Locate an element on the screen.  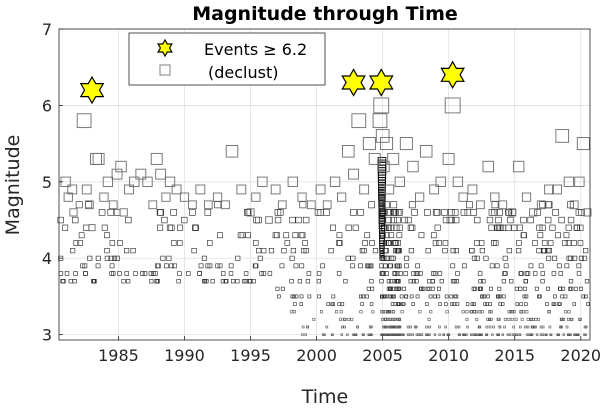
legend-box is located at coordinates (227, 59).